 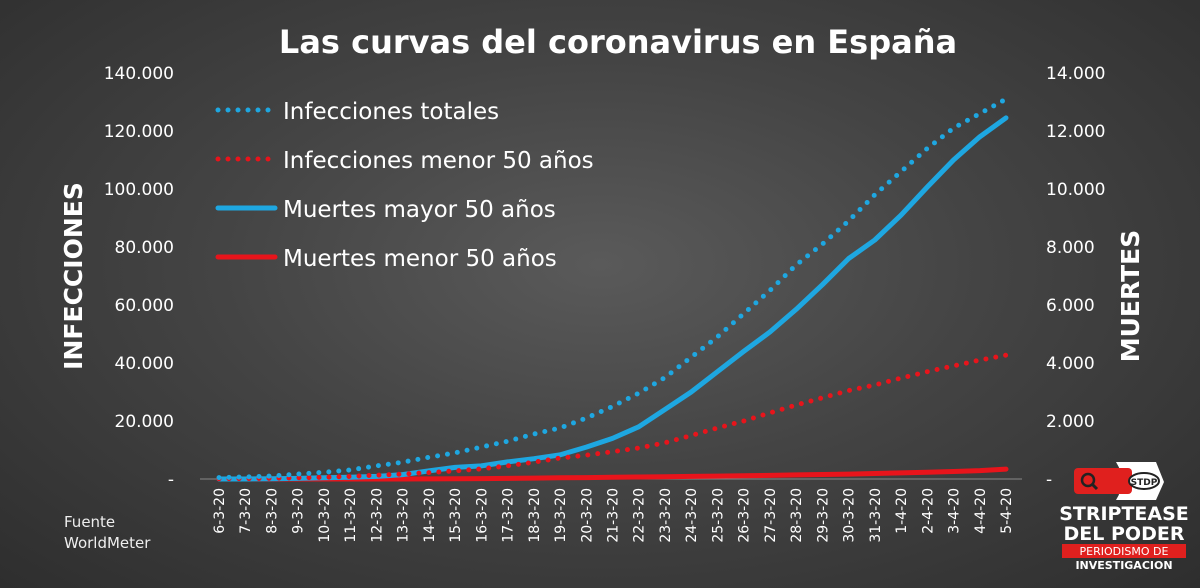 I want to click on chart-title: Las curvas del coronavirus en España, so click(x=618, y=42).